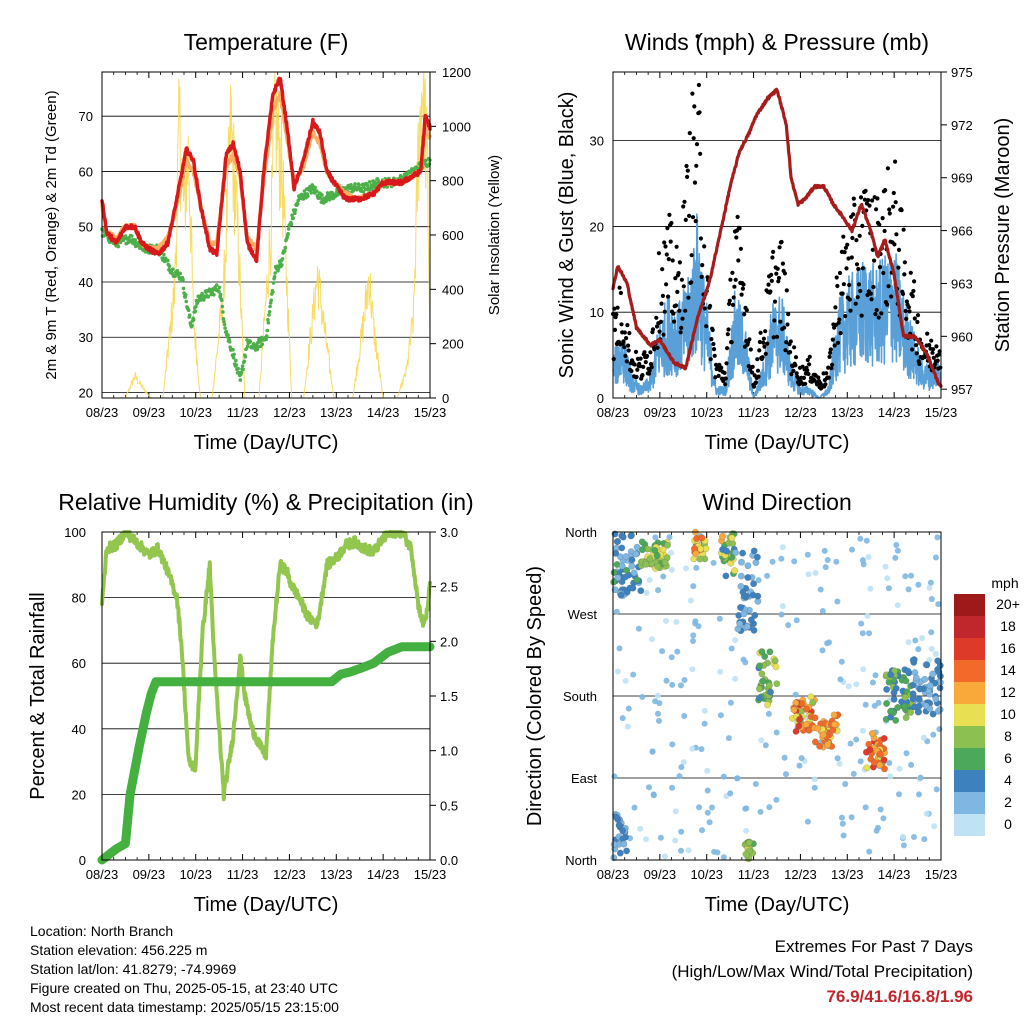 This screenshot has height=1024, width=1024. What do you see at coordinates (456, 126) in the screenshot?
I see `y2-tick-label: 1000` at bounding box center [456, 126].